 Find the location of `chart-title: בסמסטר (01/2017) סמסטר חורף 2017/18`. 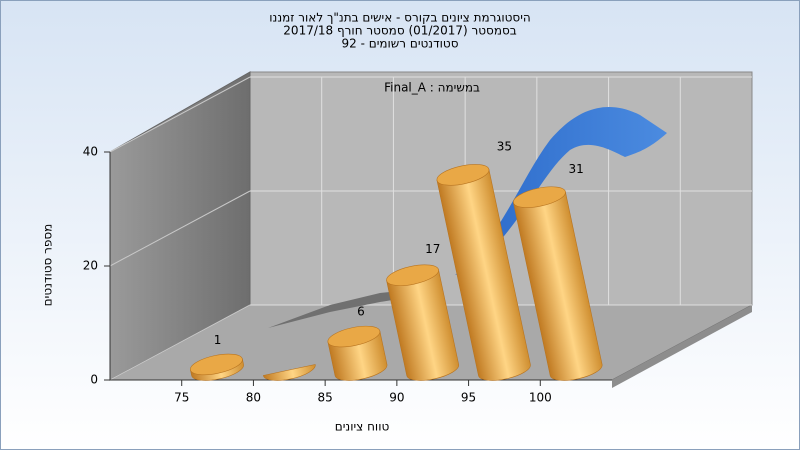

chart-title: בסמסטר (01/2017) סמסטר חורף 2017/18 is located at coordinates (399, 31).